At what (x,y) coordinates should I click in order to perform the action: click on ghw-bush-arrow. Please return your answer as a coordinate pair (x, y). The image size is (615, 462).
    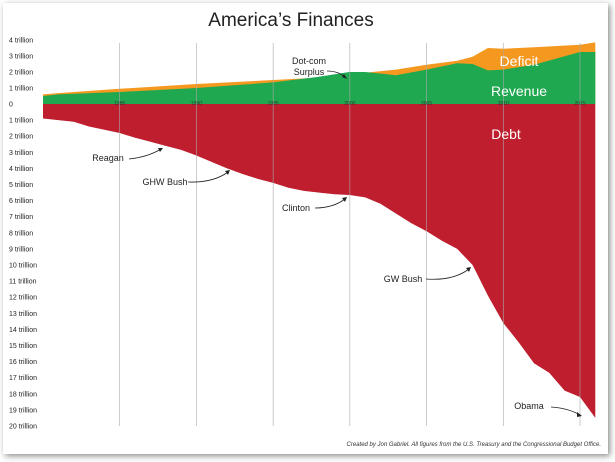
    Looking at the image, I should click on (208, 177).